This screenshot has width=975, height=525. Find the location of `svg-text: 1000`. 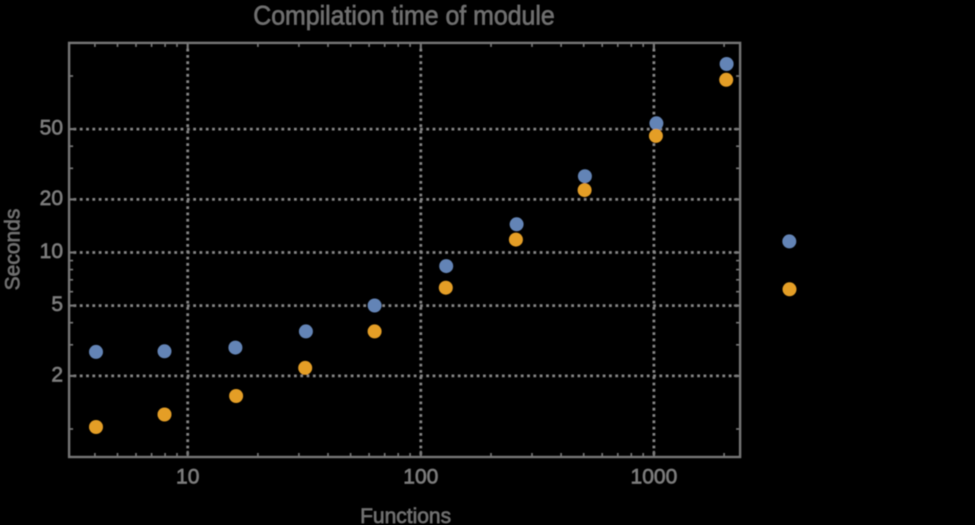

svg-text: 1000 is located at coordinates (654, 477).